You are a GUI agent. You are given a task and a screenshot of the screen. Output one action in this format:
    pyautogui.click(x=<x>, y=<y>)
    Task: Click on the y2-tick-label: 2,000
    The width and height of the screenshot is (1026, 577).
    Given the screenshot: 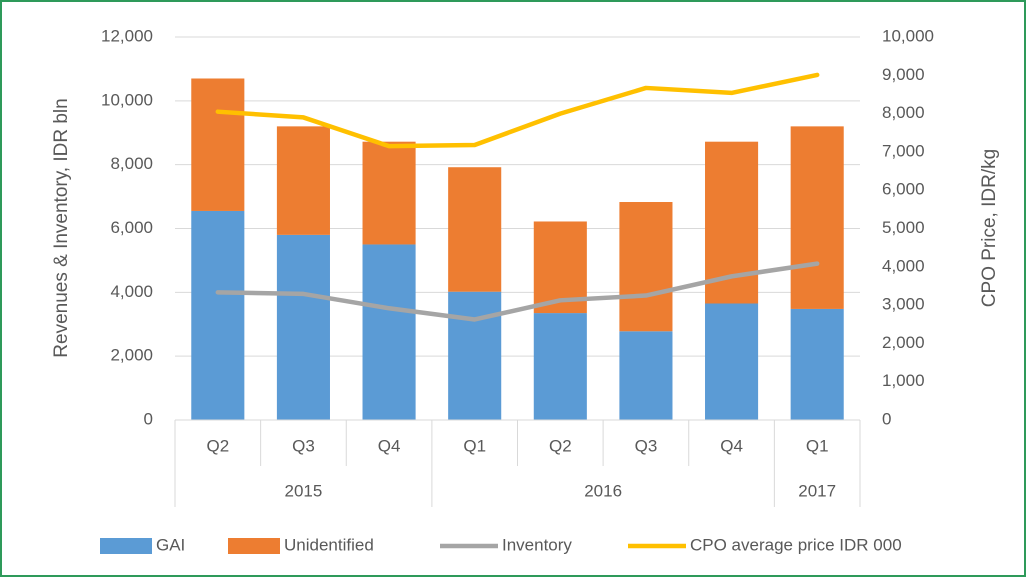 What is the action you would take?
    pyautogui.click(x=903, y=342)
    